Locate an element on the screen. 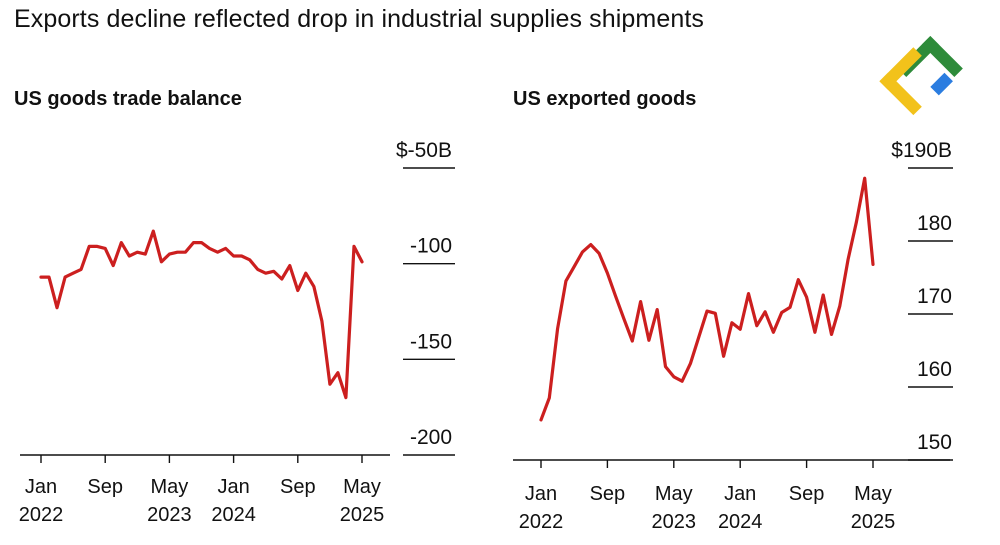 The height and width of the screenshot is (545, 1000). y-tick-label: -150 is located at coordinates (431, 341).